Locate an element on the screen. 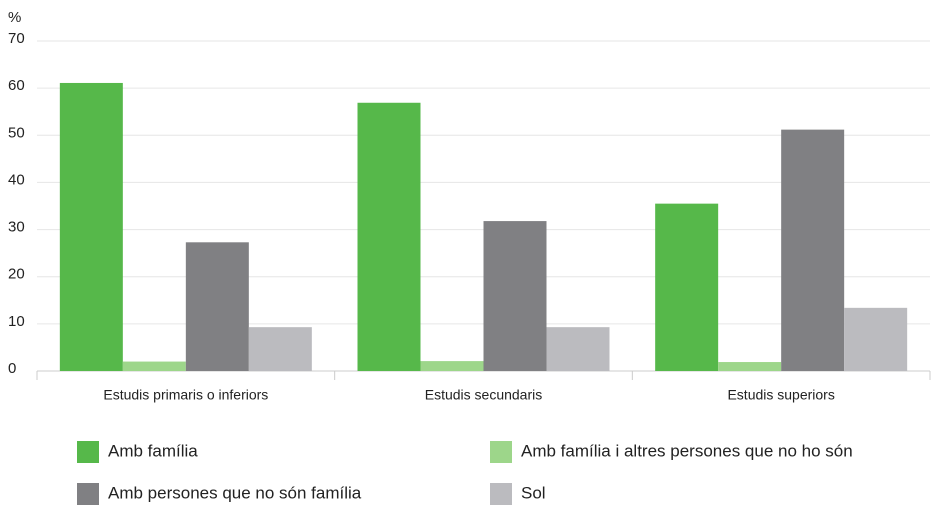  y-tick-label: 30 is located at coordinates (16, 227).